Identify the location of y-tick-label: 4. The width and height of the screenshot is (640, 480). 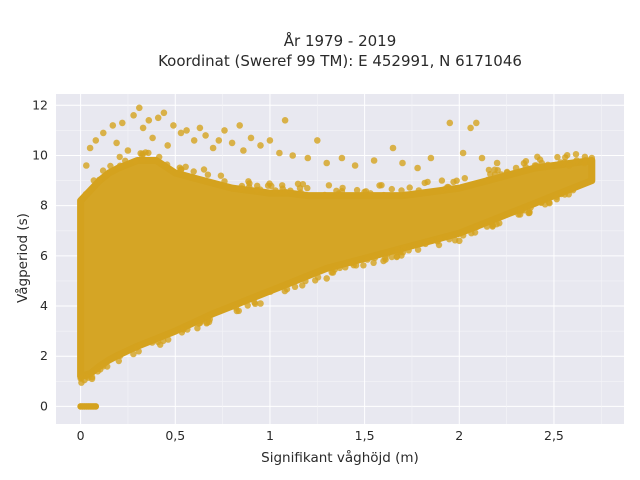
(44, 305).